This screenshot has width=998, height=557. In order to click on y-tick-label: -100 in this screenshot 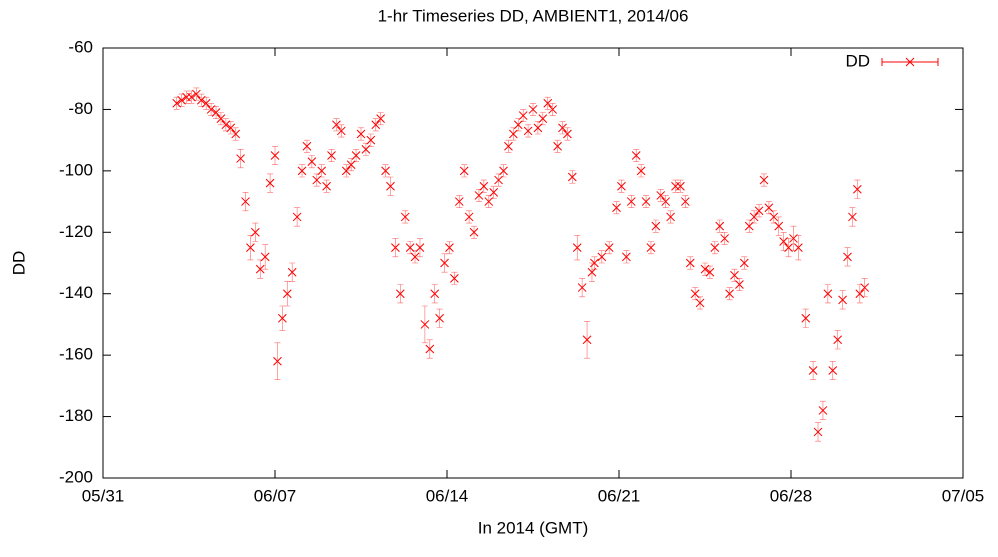, I will do `click(76, 169)`.